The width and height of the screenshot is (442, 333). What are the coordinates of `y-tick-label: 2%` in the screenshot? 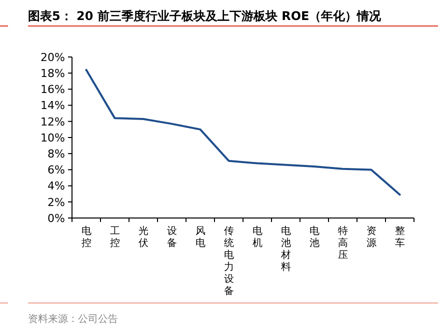 It's located at (56, 202).